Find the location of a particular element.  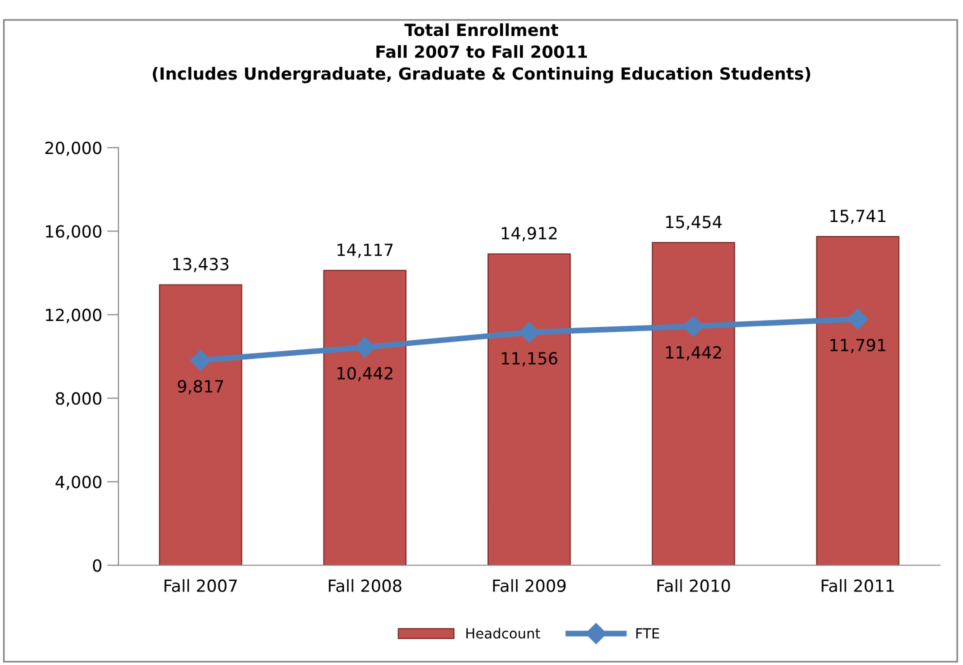

y-tick-label: 12,000 is located at coordinates (74, 315).